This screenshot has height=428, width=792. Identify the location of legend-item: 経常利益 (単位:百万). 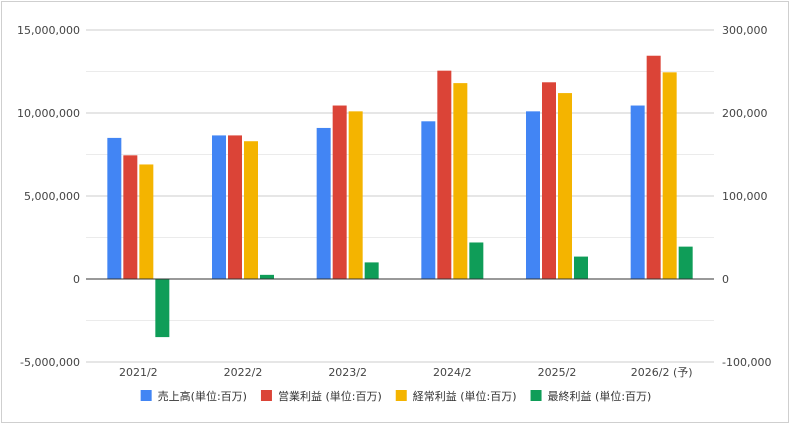
(456, 396).